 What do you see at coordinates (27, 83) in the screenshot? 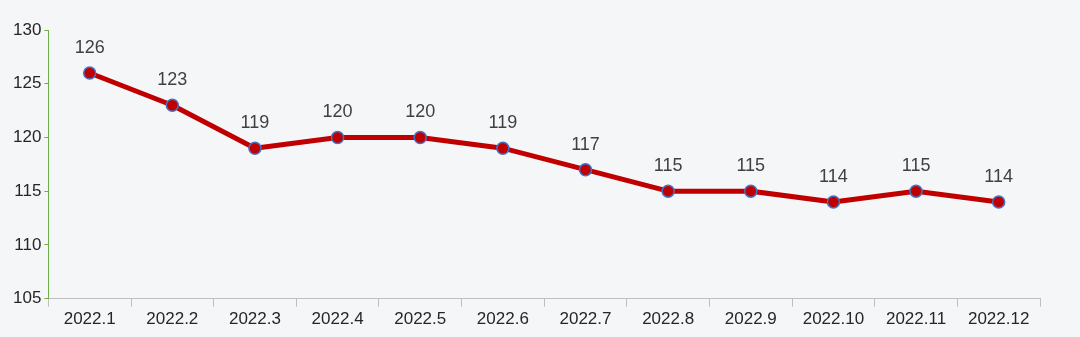
I see `y-tick-label: 125` at bounding box center [27, 83].